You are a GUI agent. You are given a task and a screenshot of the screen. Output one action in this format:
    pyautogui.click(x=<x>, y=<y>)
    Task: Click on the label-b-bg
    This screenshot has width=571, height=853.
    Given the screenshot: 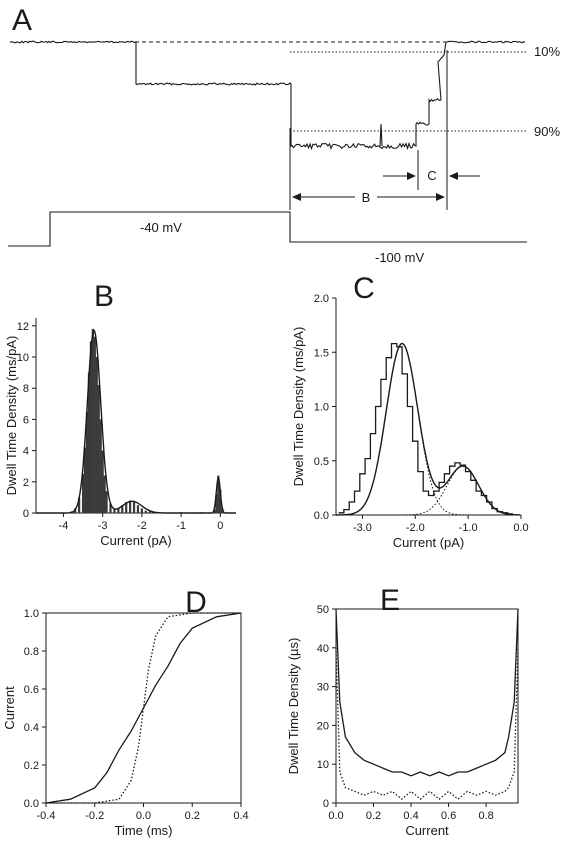 What is the action you would take?
    pyautogui.click(x=366, y=197)
    